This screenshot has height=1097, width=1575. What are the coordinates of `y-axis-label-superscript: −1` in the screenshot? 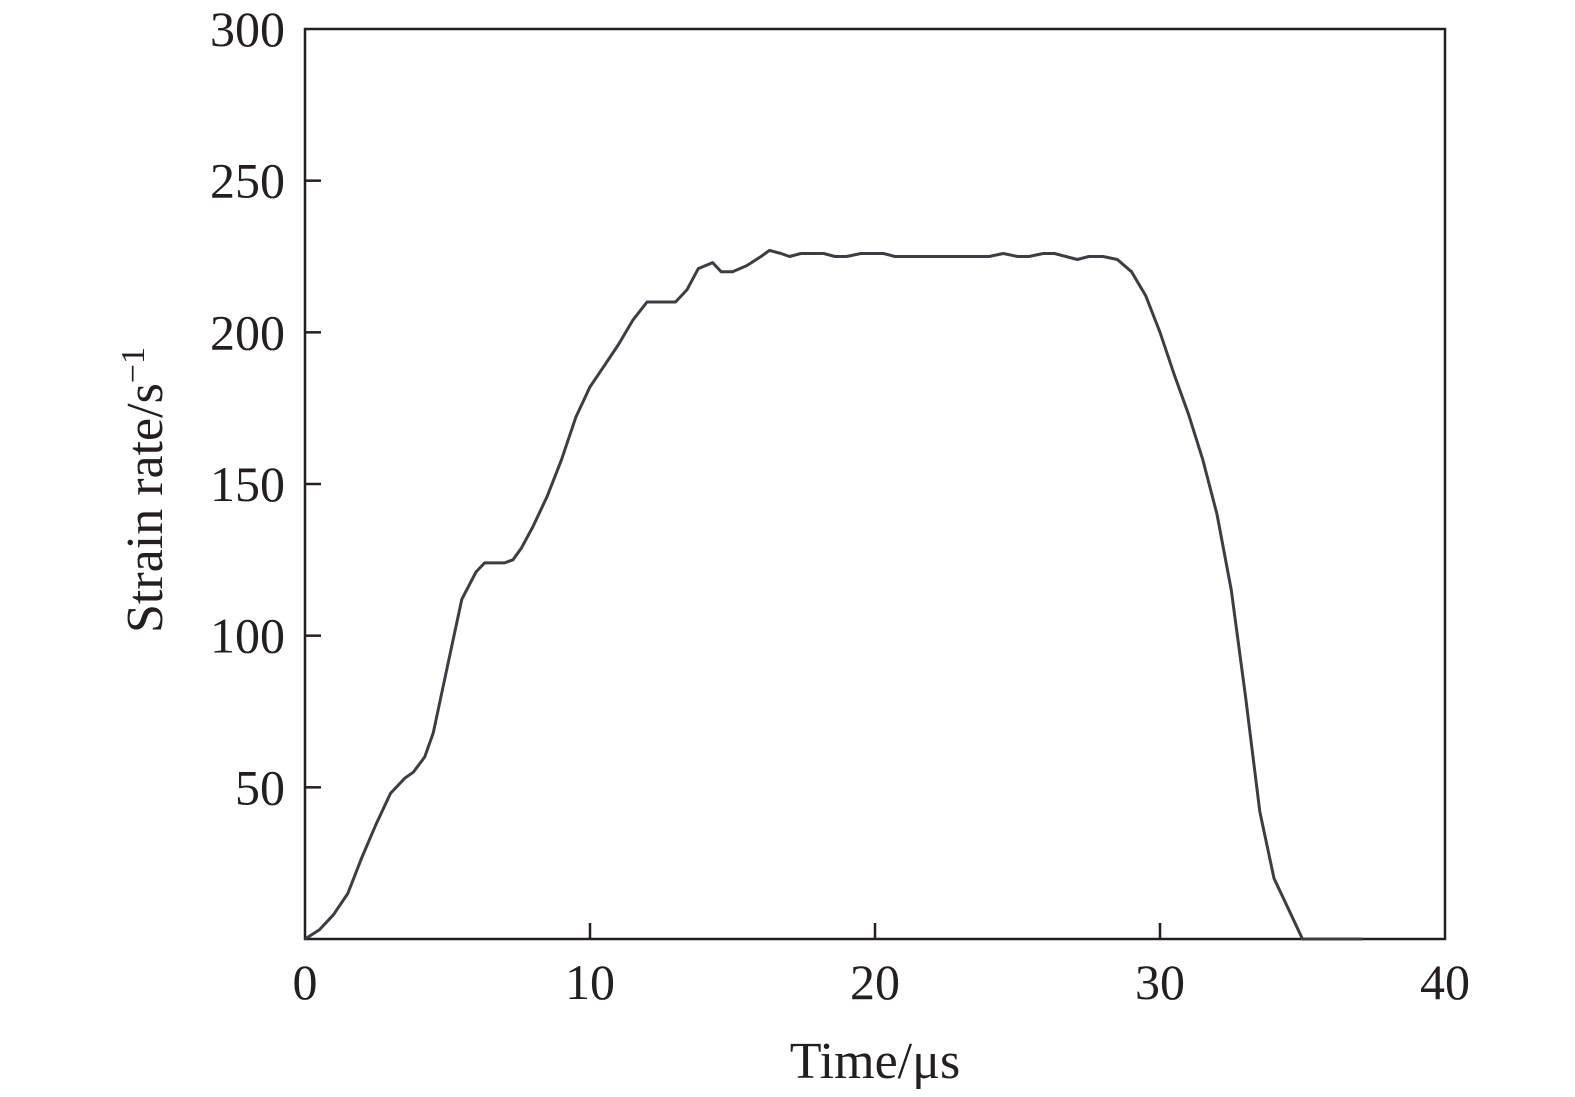 It's located at (133, 365).